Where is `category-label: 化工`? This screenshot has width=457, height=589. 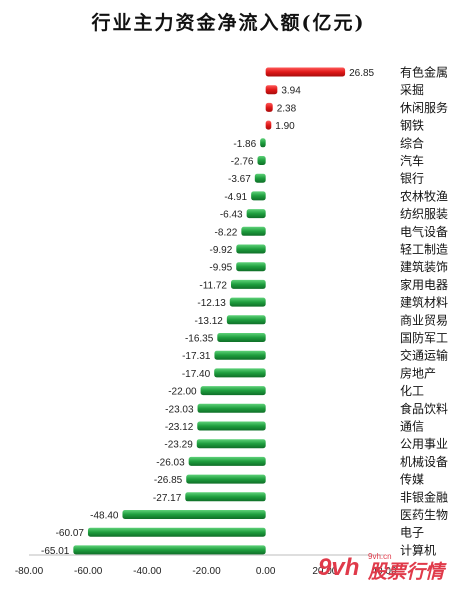 category-label: 化工 is located at coordinates (412, 391).